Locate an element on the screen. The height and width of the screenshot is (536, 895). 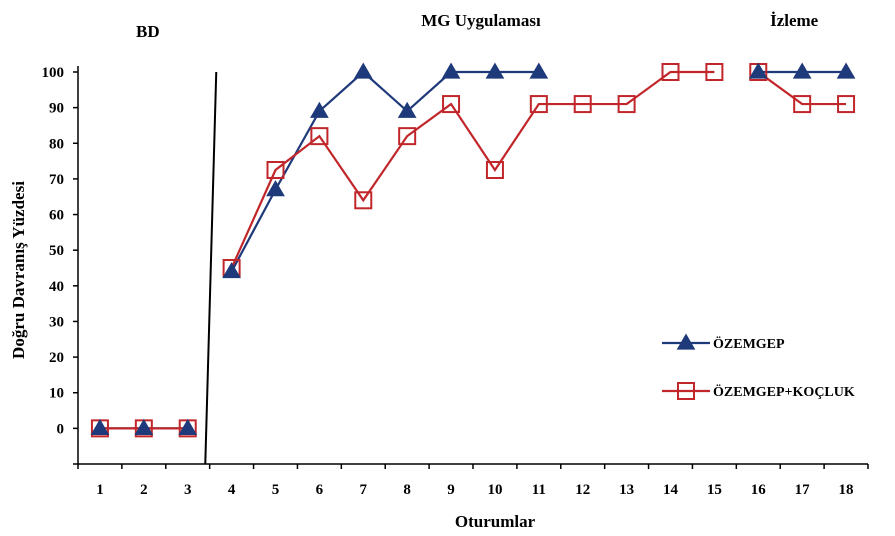
x-tick-label: 9 is located at coordinates (451, 490).